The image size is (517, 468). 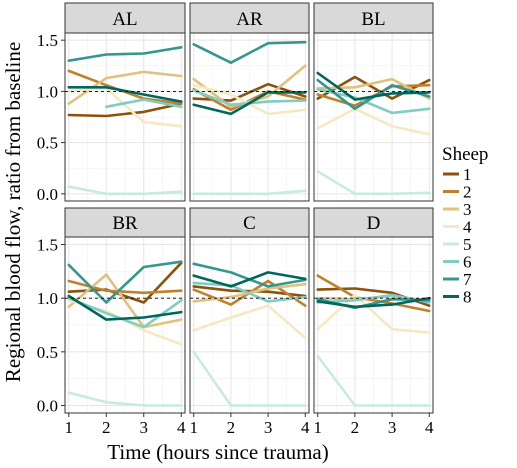 I want to click on legend-label-5: 5, so click(x=467, y=244).